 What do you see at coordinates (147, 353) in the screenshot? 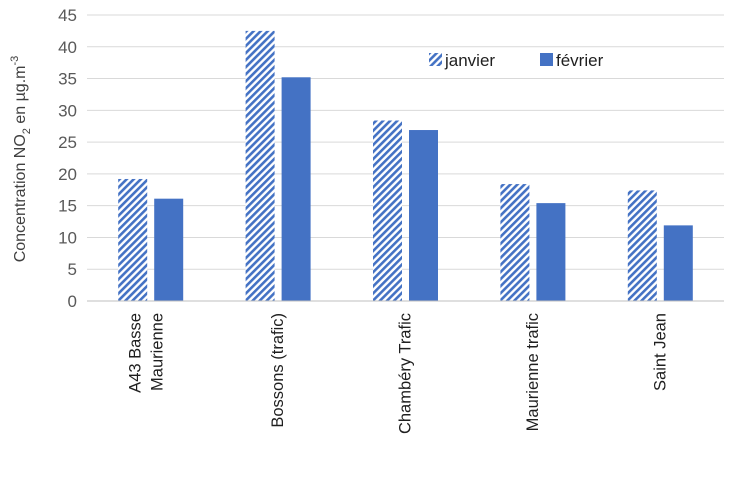
I see `x-category-label: A43 Basse Maurienne` at bounding box center [147, 353].